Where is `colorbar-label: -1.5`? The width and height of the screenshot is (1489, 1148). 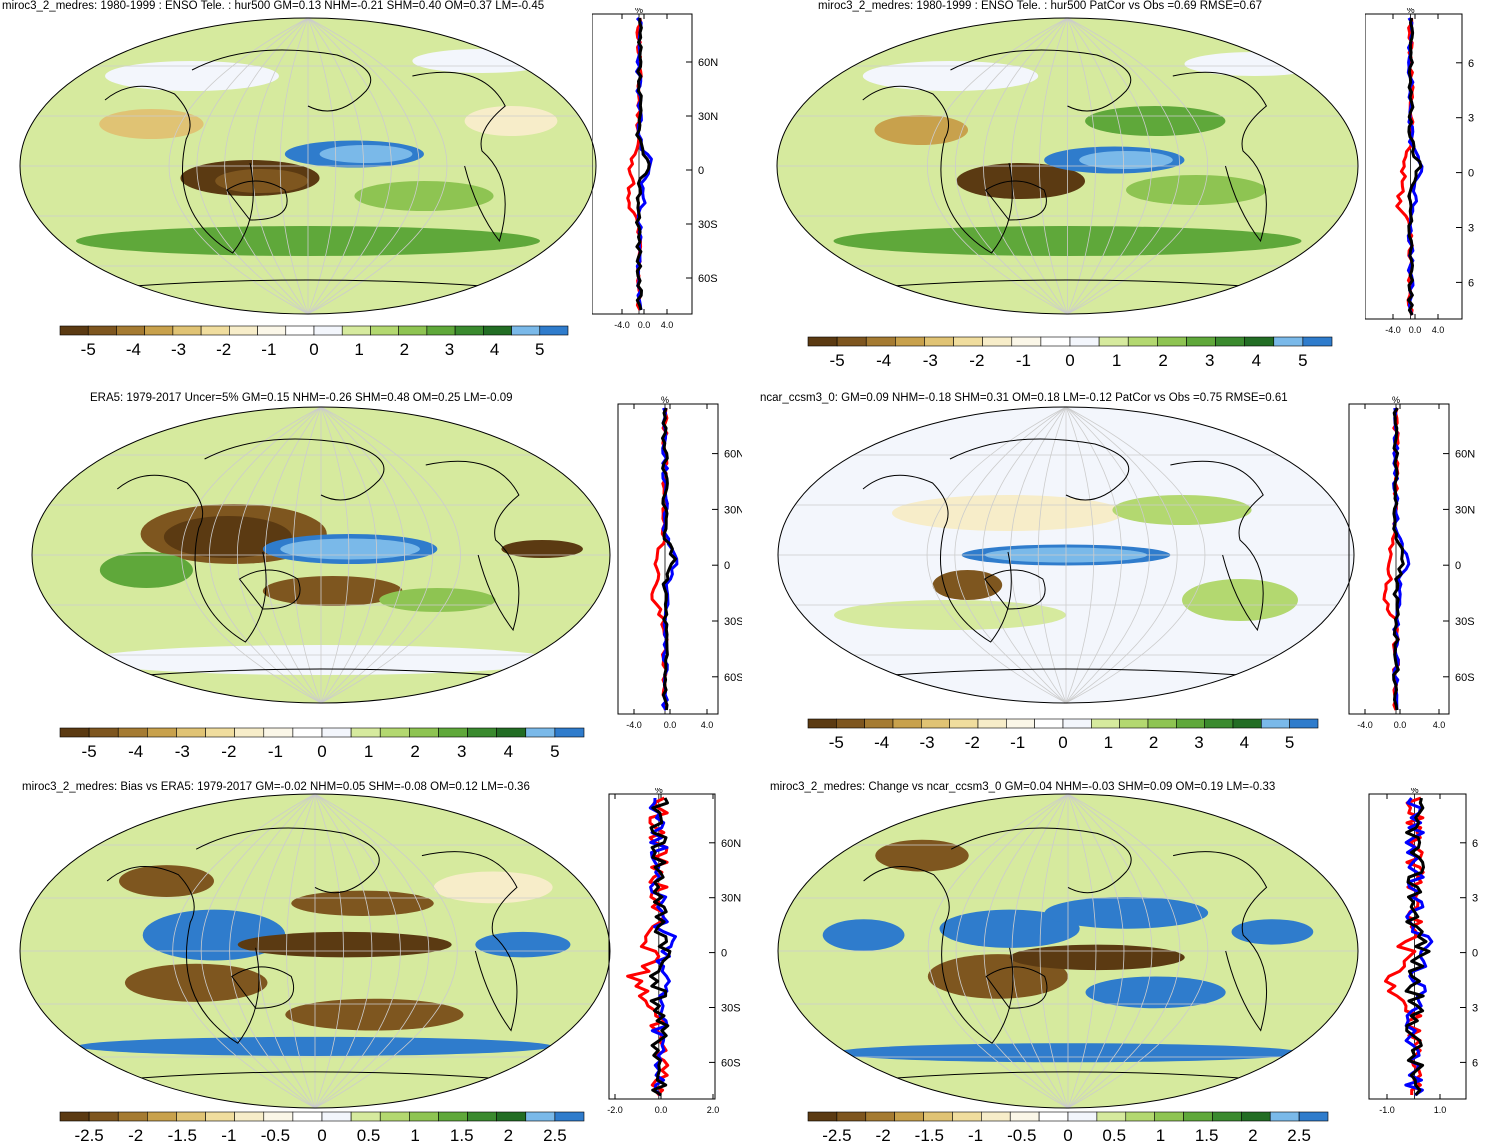
colorbar-label: -1.5 is located at coordinates (182, 1135).